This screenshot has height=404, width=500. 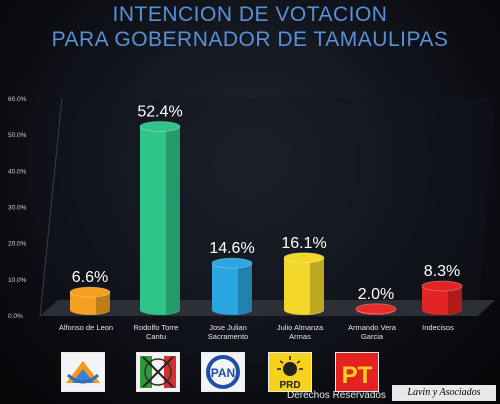 What do you see at coordinates (376, 294) in the screenshot?
I see `bar-value-label: 2.0%` at bounding box center [376, 294].